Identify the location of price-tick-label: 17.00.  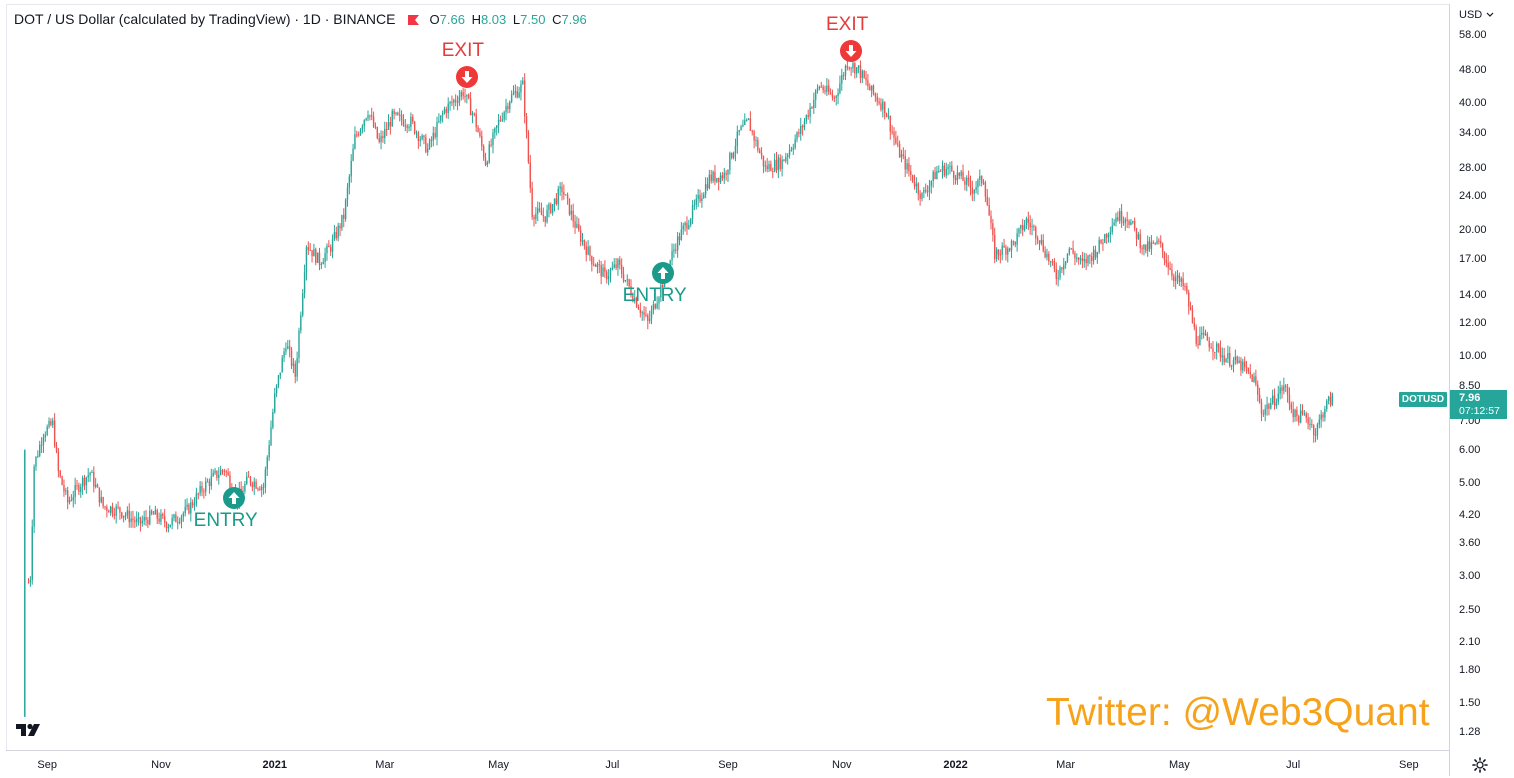
(1473, 259).